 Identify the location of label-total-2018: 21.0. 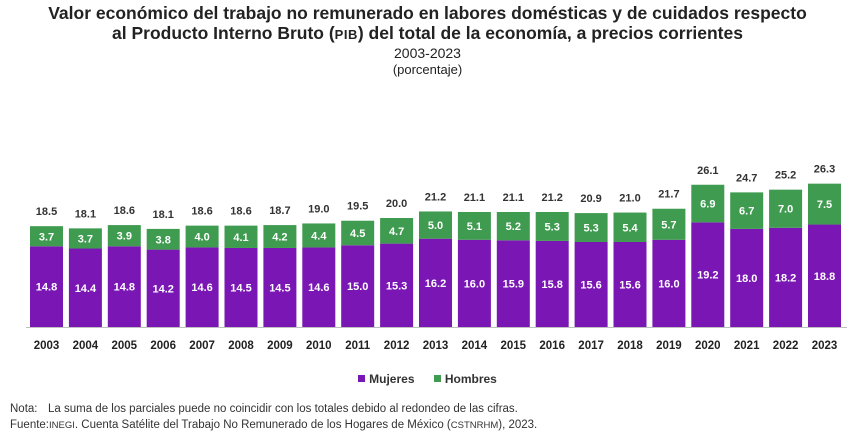
(629, 199).